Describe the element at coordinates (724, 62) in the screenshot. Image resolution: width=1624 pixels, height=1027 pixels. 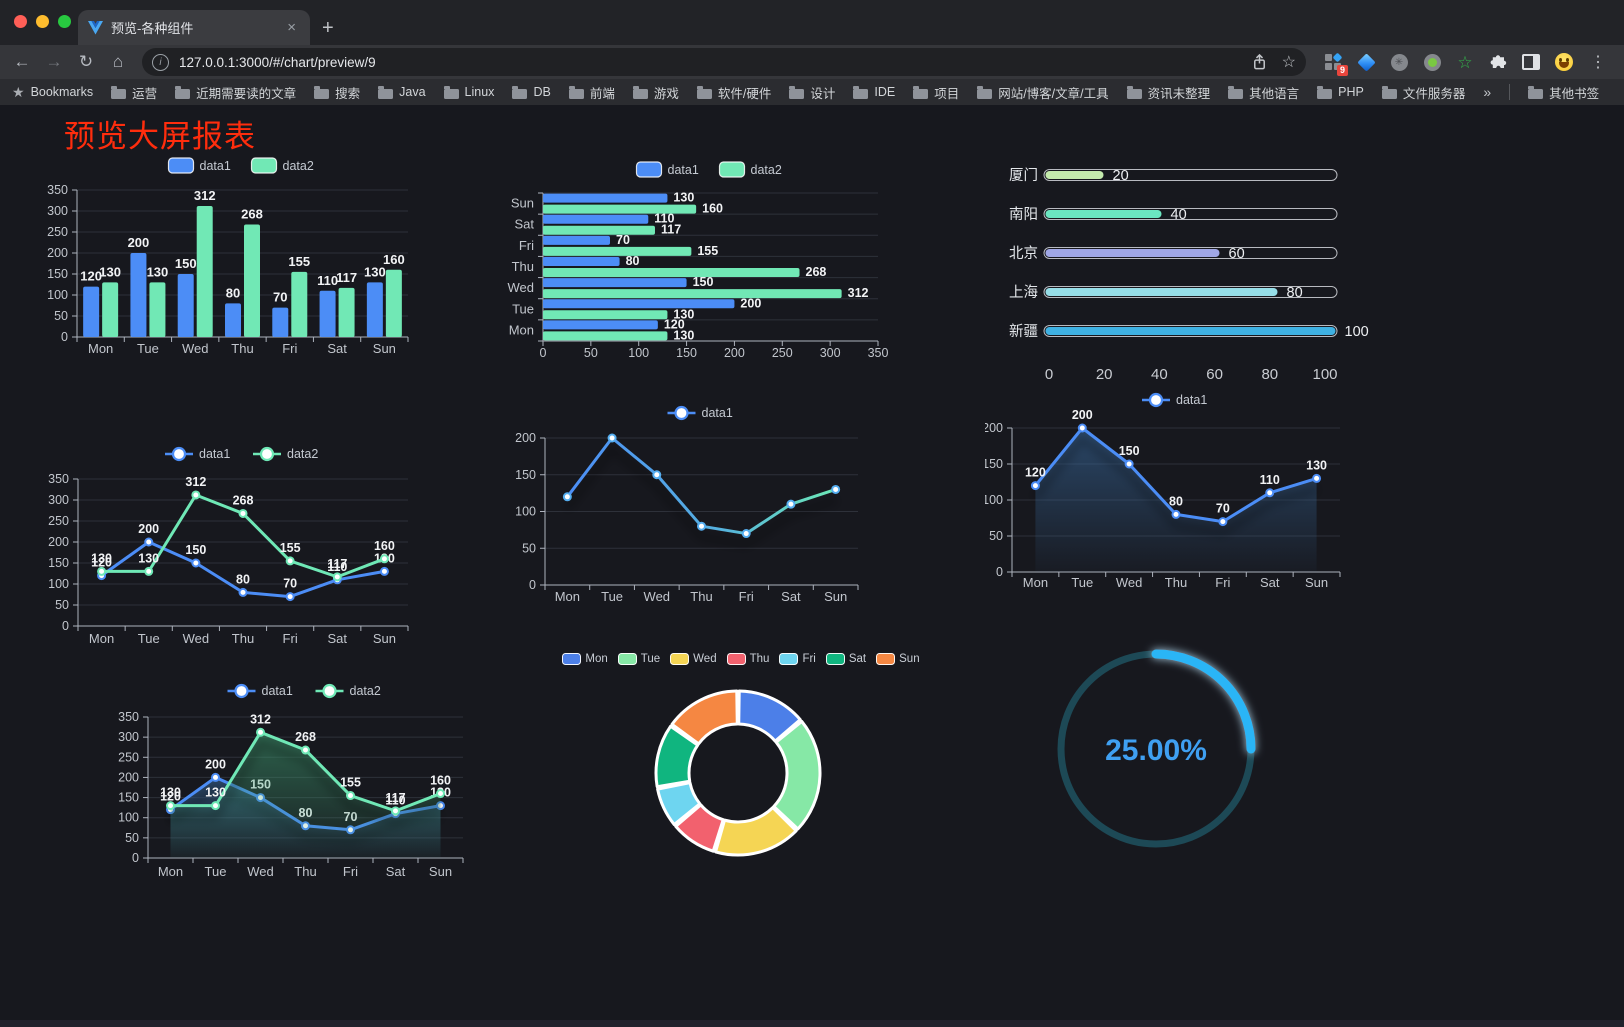
I see `address-bar: i 127.0.0.1:3000/#/chart/preview/9 ☆` at that location.